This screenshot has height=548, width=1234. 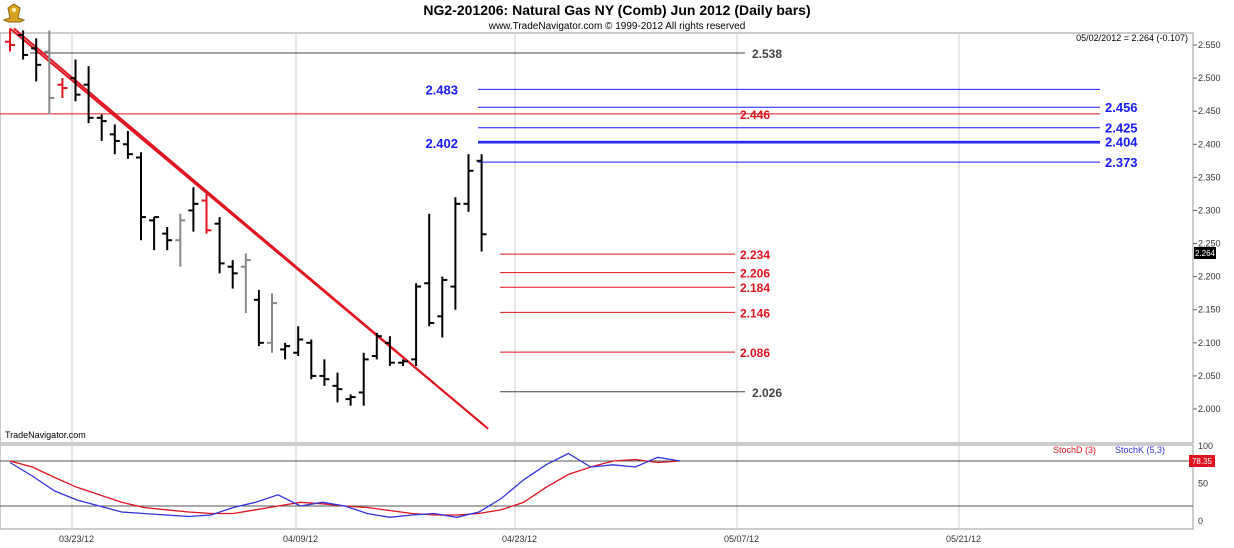 What do you see at coordinates (1209, 177) in the screenshot?
I see `y-tick-label: 2.350` at bounding box center [1209, 177].